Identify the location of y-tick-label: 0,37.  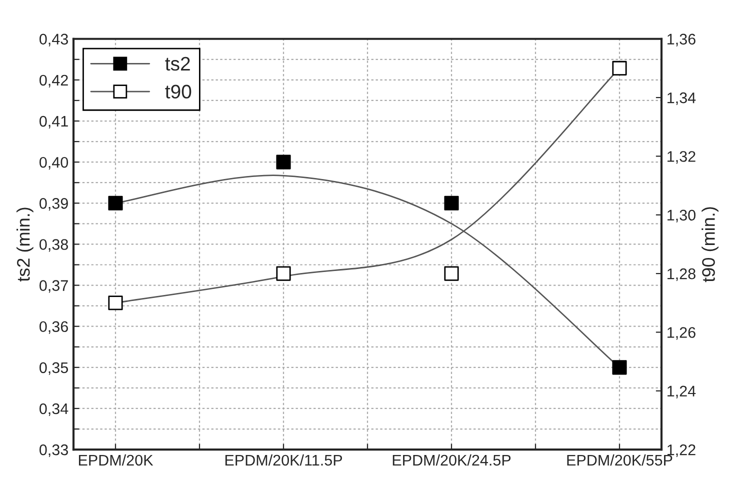
(54, 286).